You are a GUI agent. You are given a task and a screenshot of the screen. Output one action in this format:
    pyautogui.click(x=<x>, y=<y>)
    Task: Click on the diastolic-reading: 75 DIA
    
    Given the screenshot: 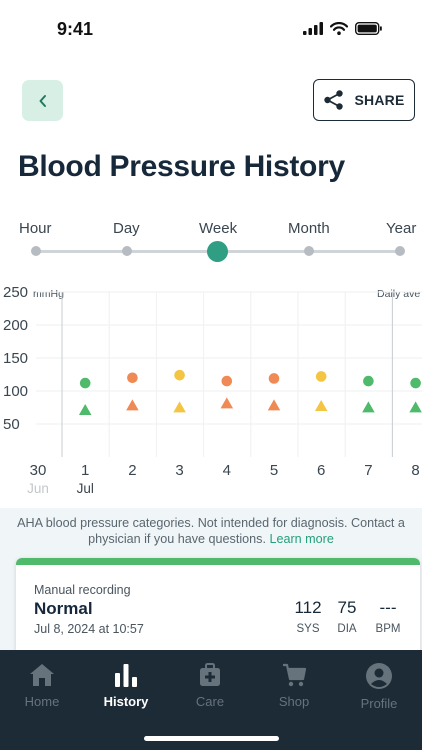 What is the action you would take?
    pyautogui.click(x=347, y=616)
    